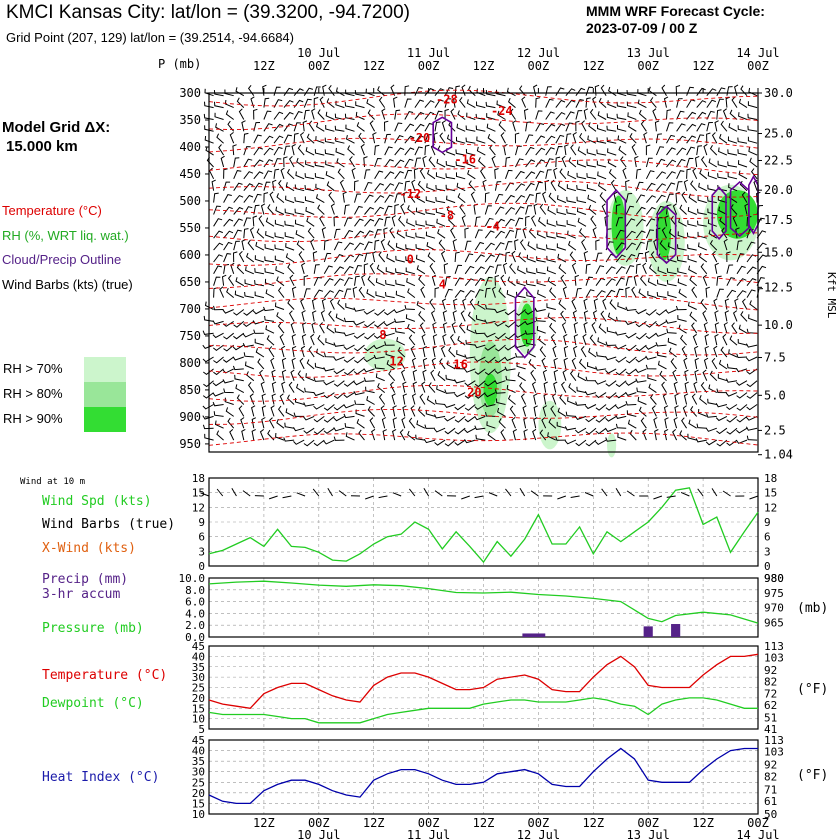 The width and height of the screenshot is (840, 840). Describe the element at coordinates (593, 66) in the screenshot. I see `top-hour-label-6: 12Z` at that location.